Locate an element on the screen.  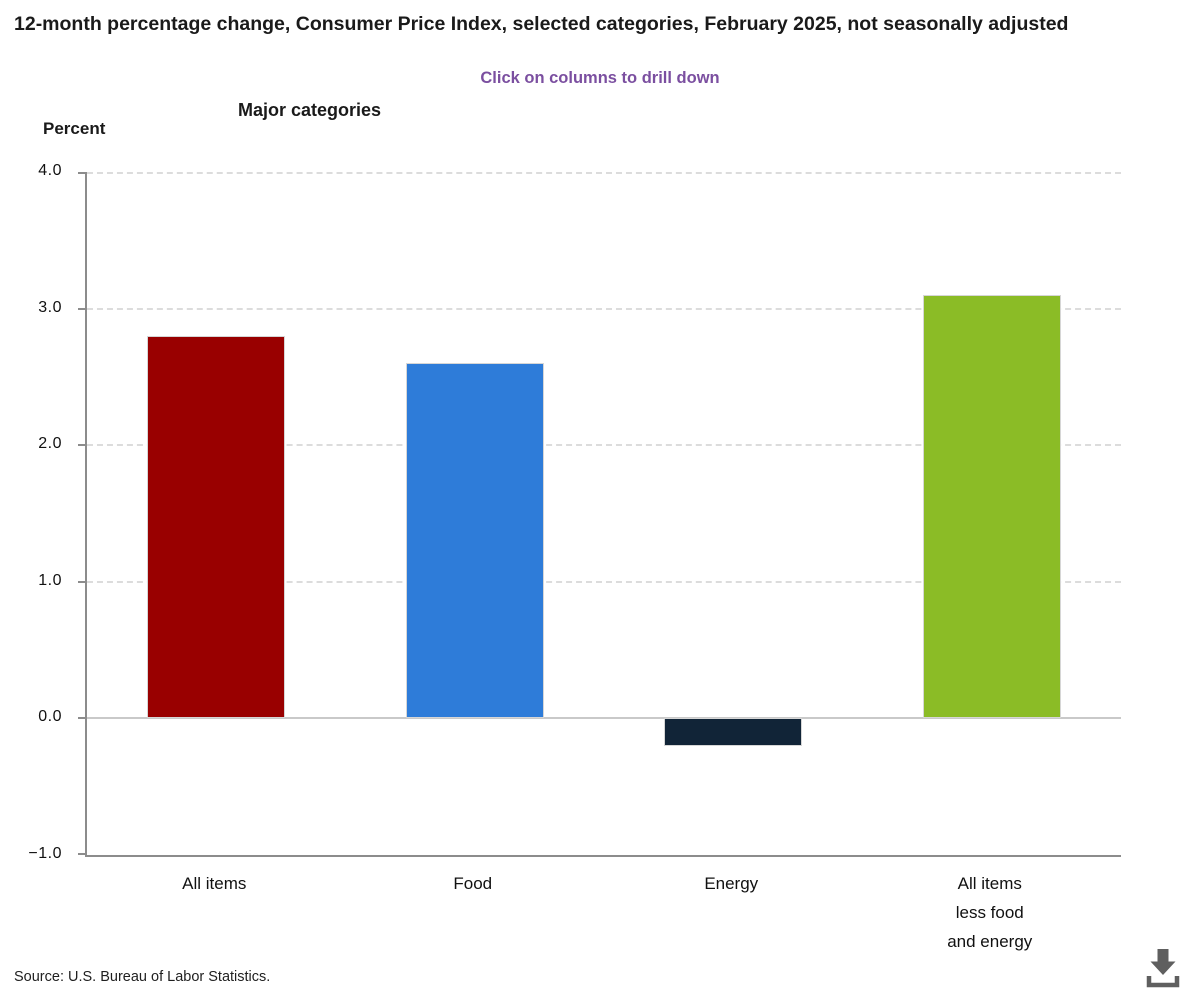
y-axis-title: Percent is located at coordinates (74, 128).